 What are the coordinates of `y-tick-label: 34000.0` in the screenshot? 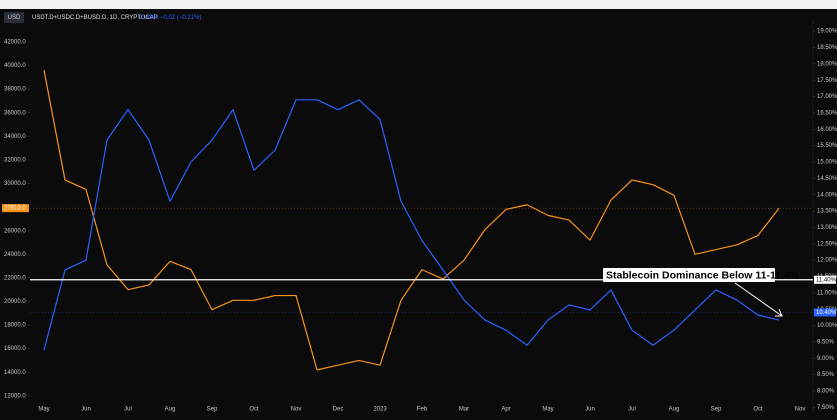 It's located at (15, 137).